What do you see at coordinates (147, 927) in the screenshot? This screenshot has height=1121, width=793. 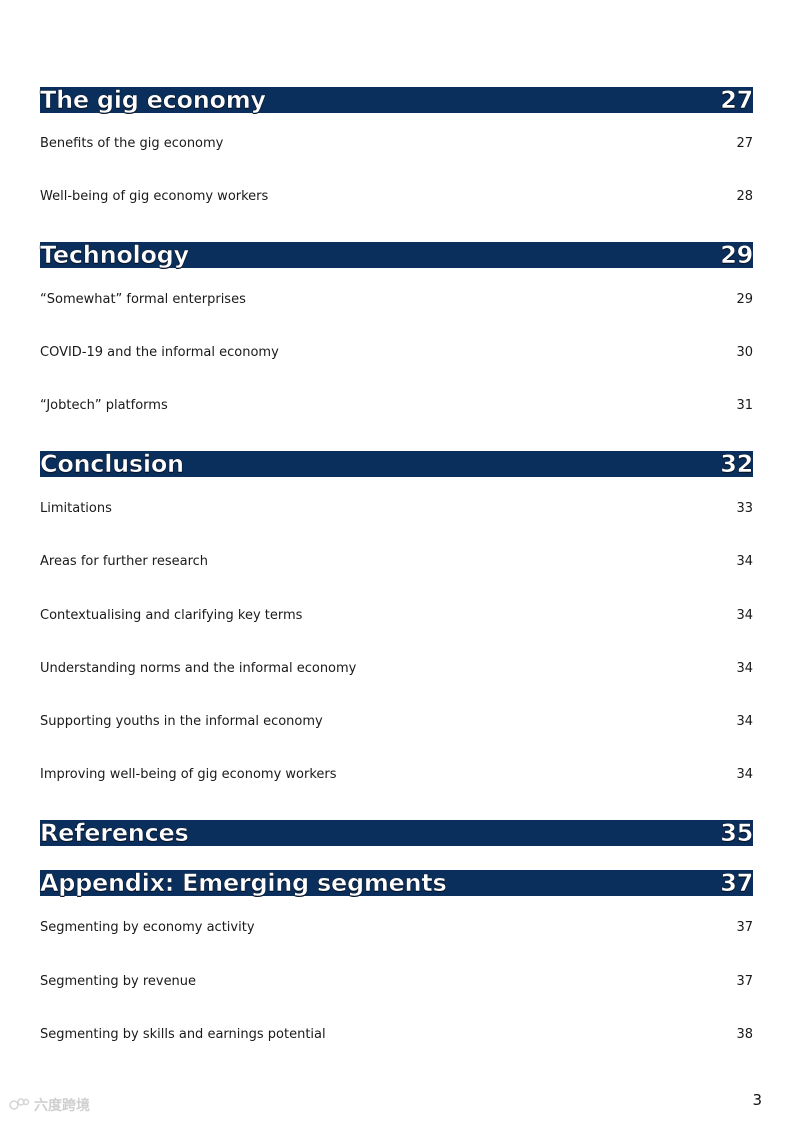 I see `toc-entry-label: Segmenting by economy activity` at bounding box center [147, 927].